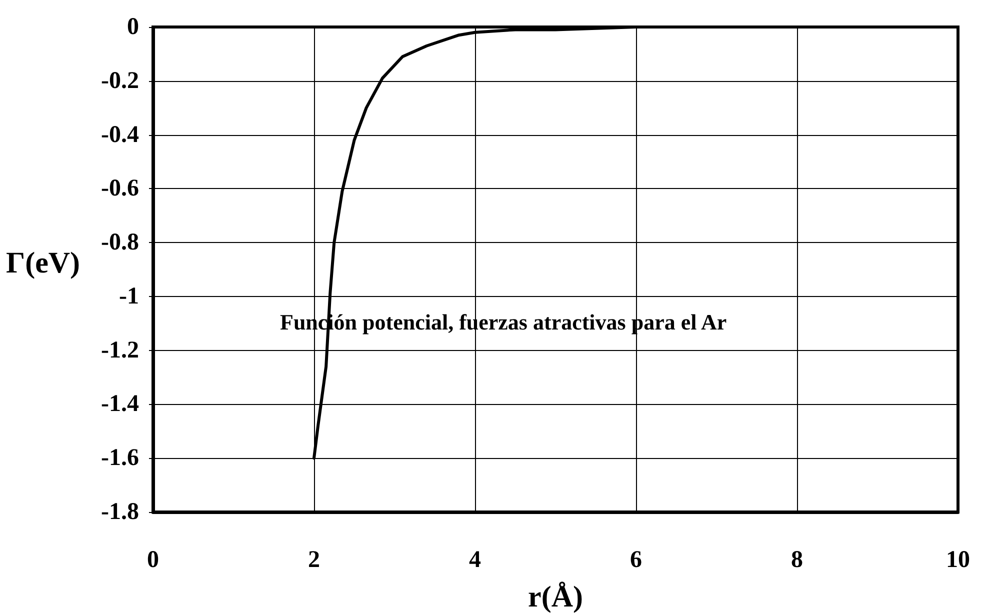  What do you see at coordinates (958, 560) in the screenshot?
I see `x-tick-label: 10` at bounding box center [958, 560].